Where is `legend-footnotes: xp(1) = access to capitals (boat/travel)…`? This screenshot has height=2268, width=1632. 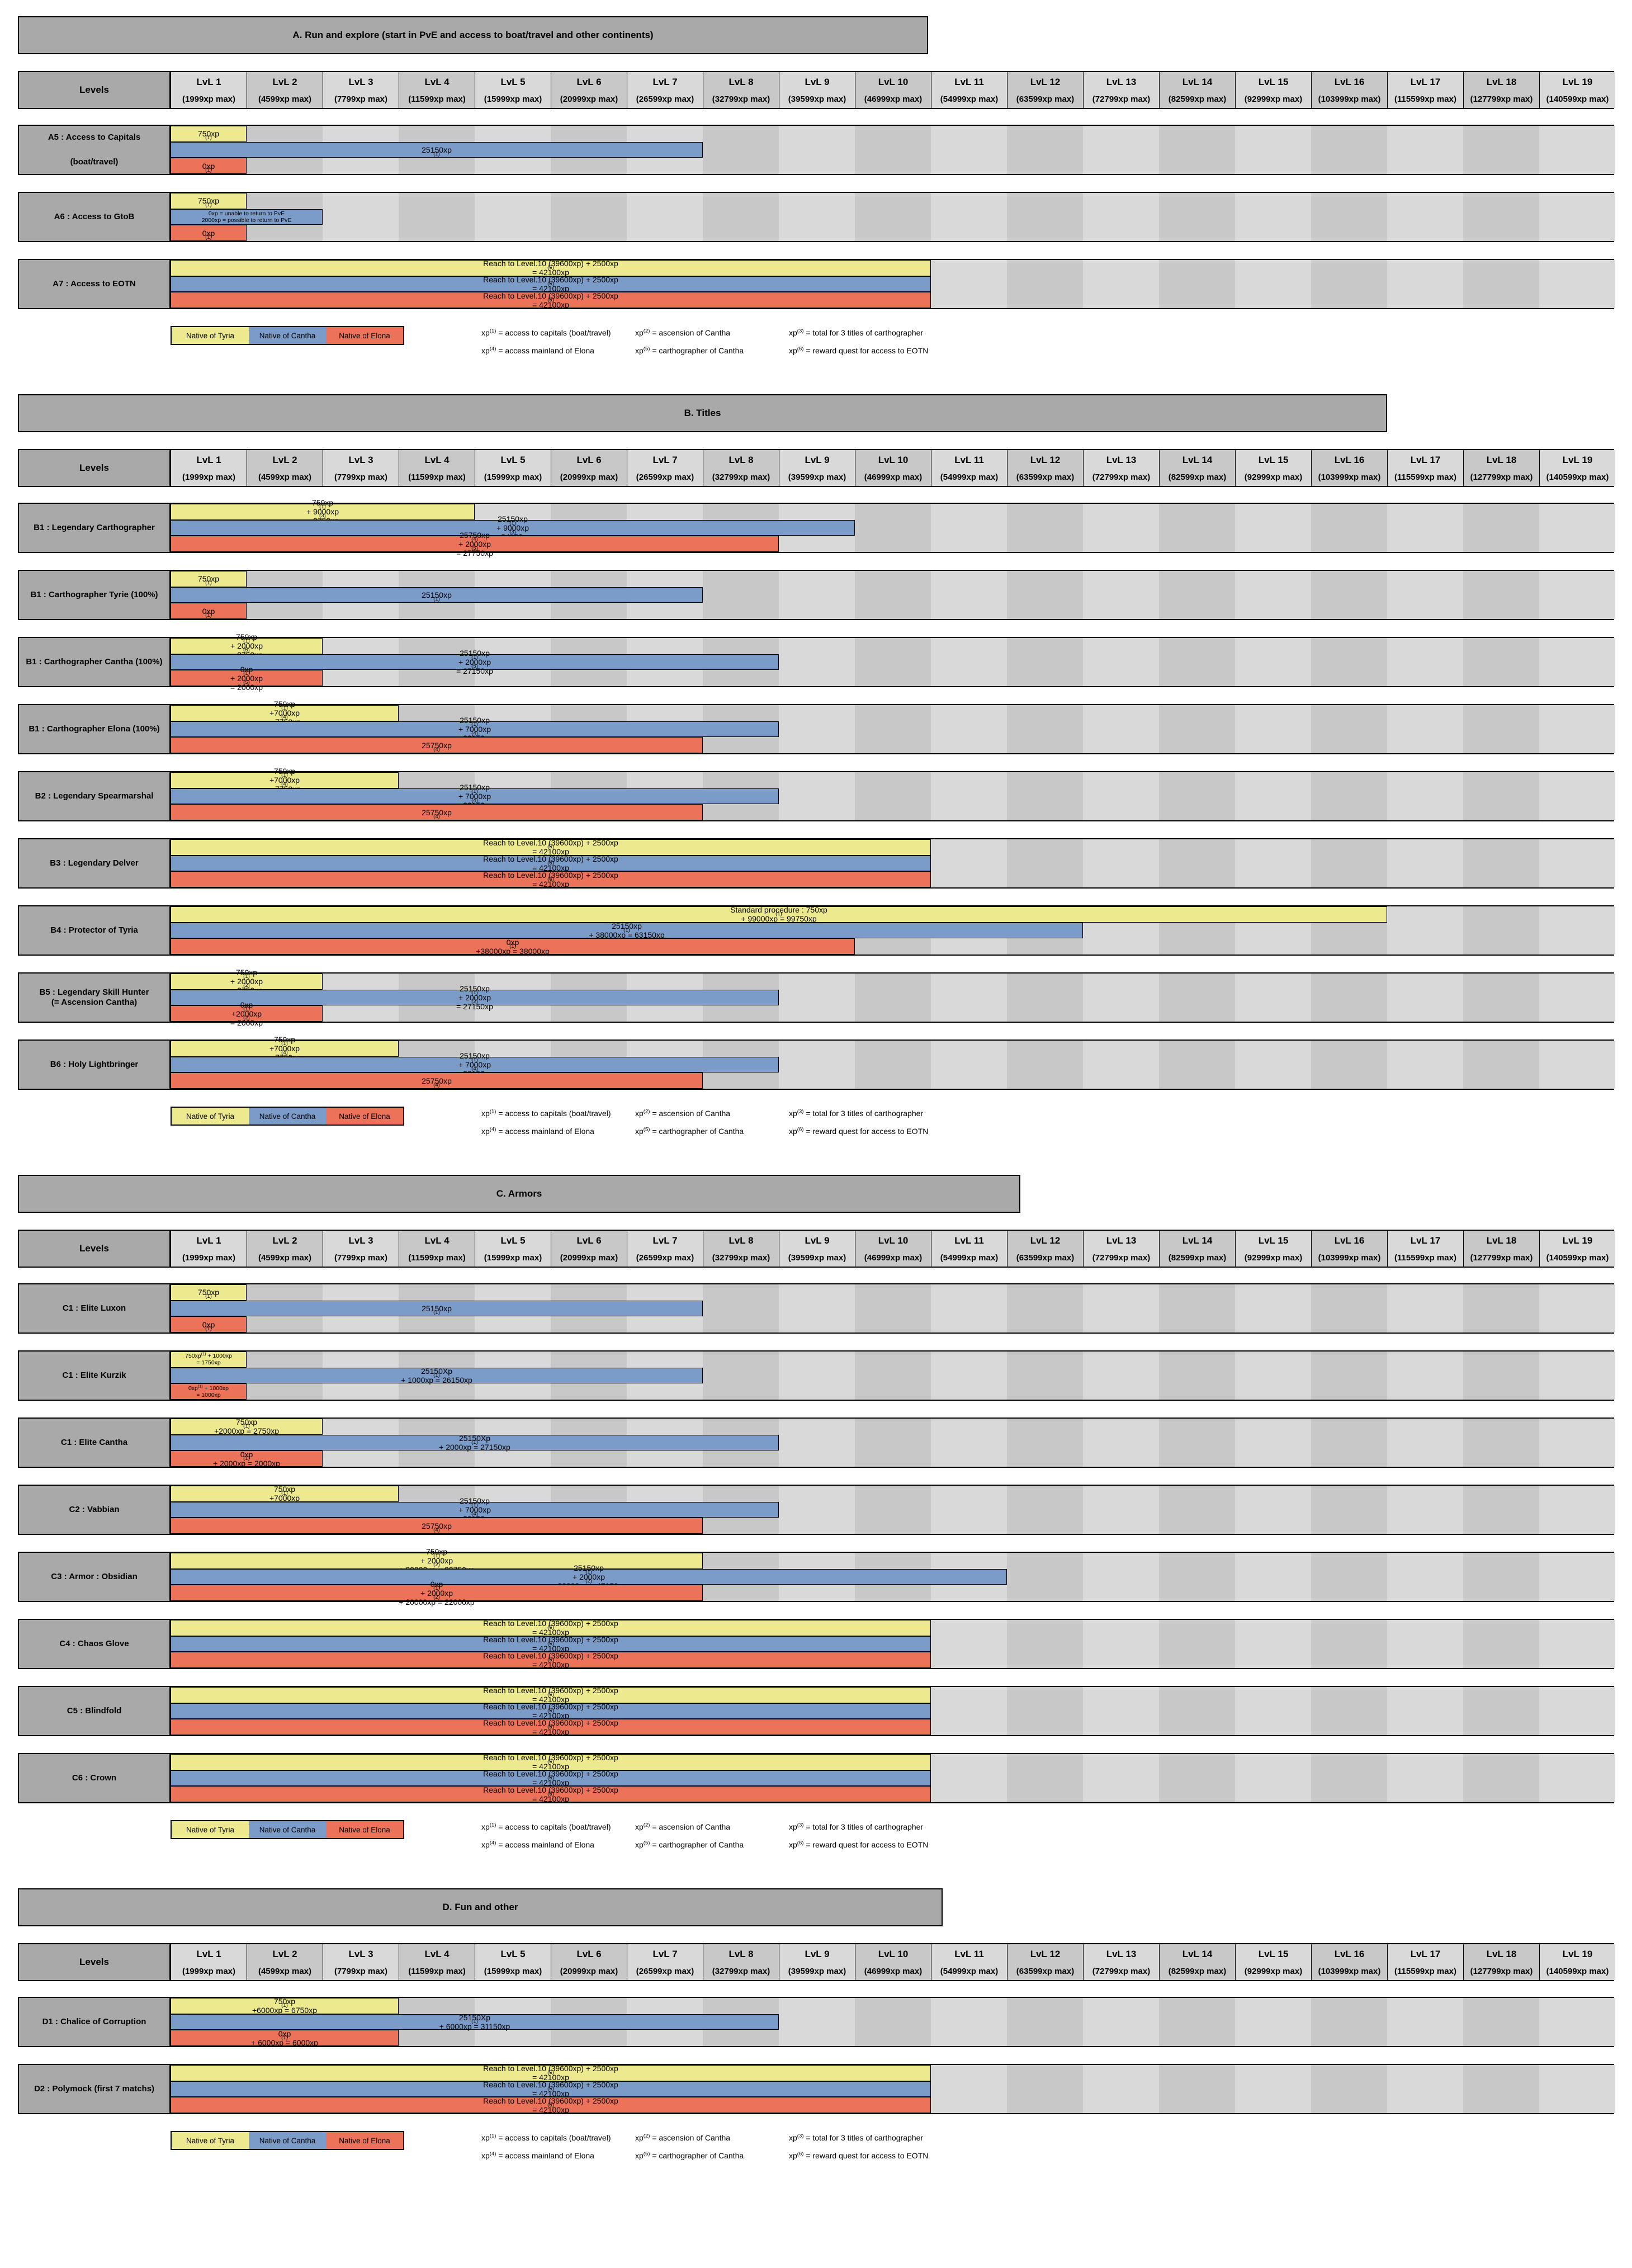 legend-footnotes: xp(1) = access to capitals (boat/travel)… is located at coordinates (712, 1835).